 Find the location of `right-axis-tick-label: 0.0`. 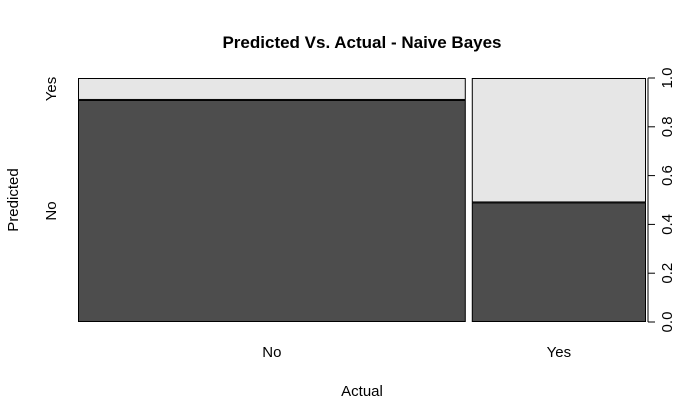

right-axis-tick-label: 0.0 is located at coordinates (667, 322).